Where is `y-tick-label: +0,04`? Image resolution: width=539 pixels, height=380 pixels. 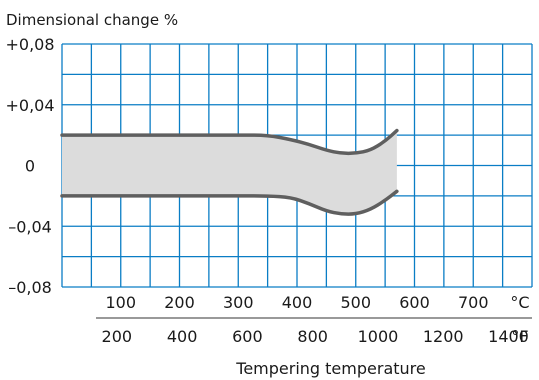
y-tick-label: +0,04 is located at coordinates (29, 105).